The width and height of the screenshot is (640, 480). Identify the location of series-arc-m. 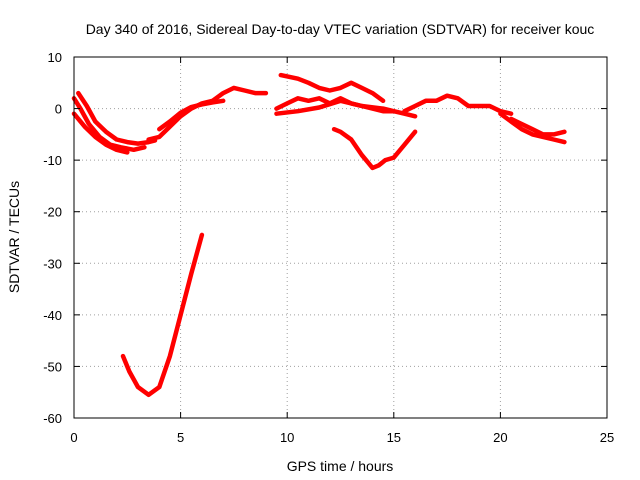
(162, 315).